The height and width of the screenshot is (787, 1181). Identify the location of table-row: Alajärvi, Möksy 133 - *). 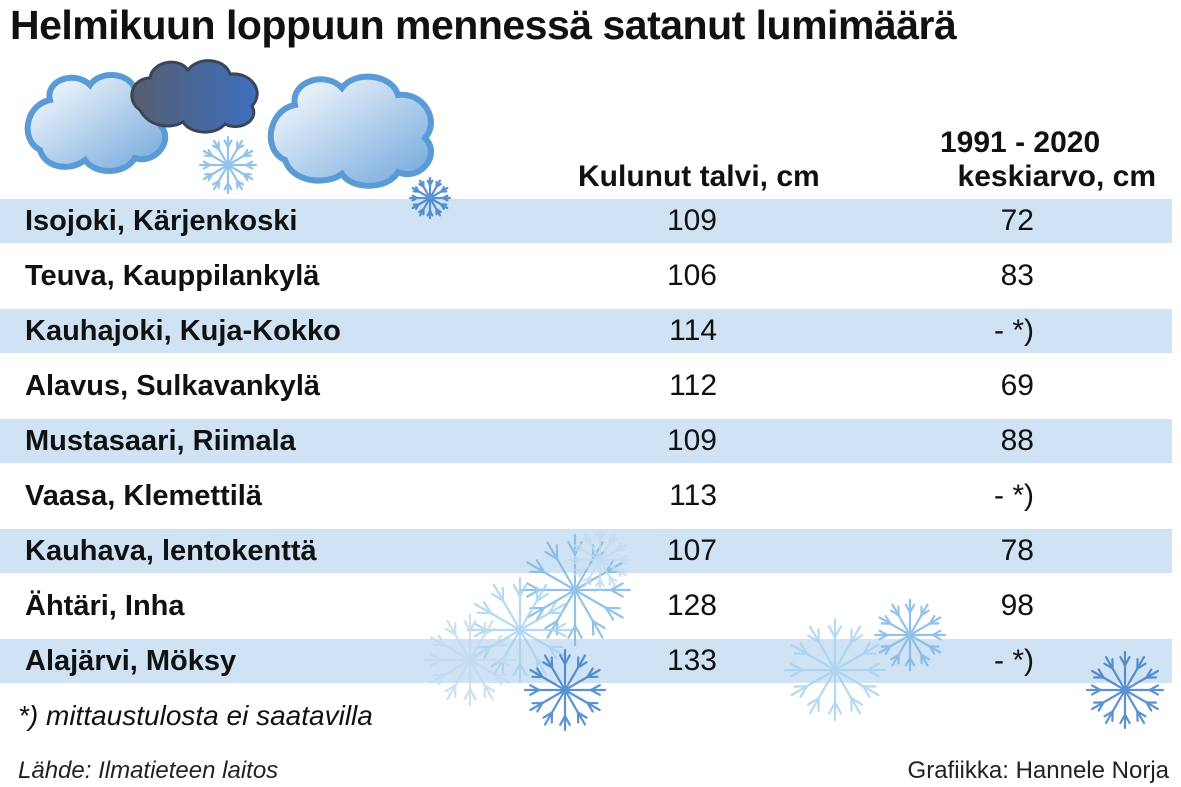
(586, 661).